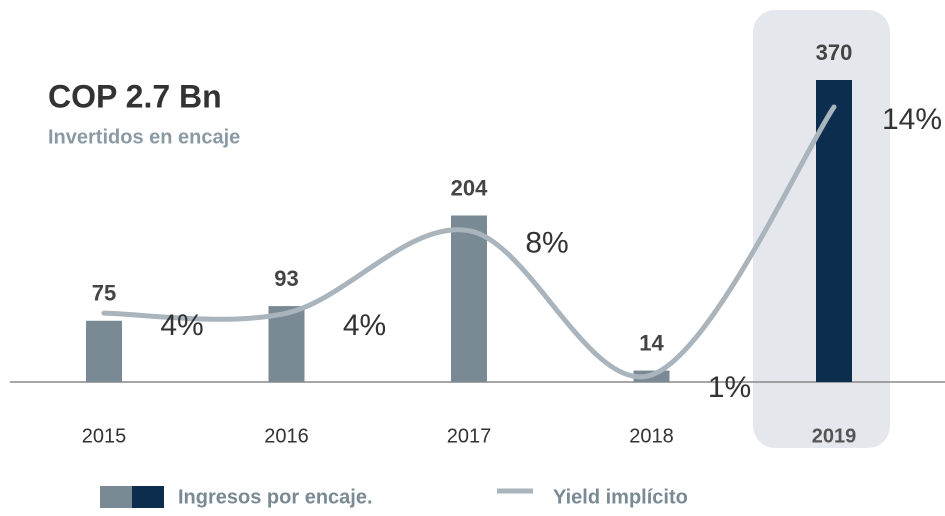 The width and height of the screenshot is (945, 516). Describe the element at coordinates (104, 436) in the screenshot. I see `x-tick-label: 2015` at that location.